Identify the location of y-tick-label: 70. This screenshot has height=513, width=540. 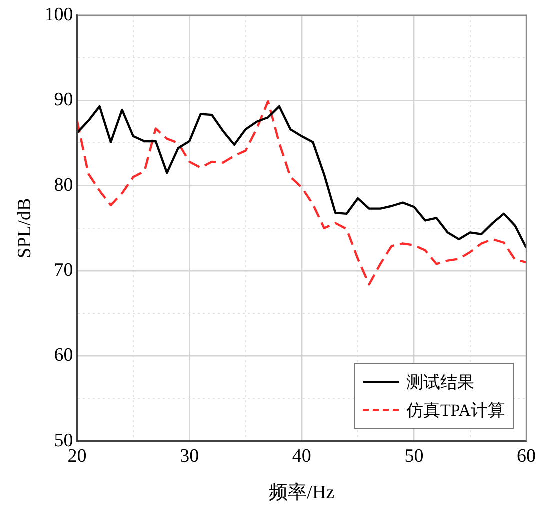
(64, 270).